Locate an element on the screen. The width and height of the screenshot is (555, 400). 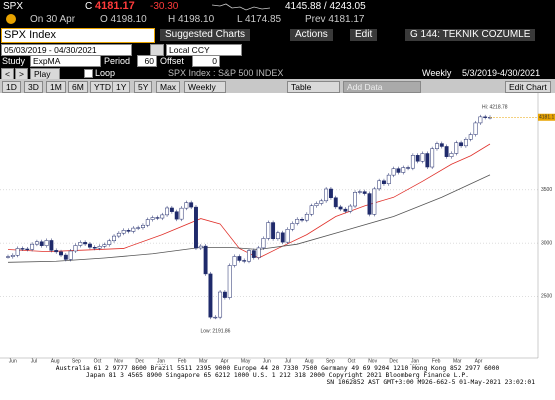
period-input: 60 is located at coordinates (147, 61).